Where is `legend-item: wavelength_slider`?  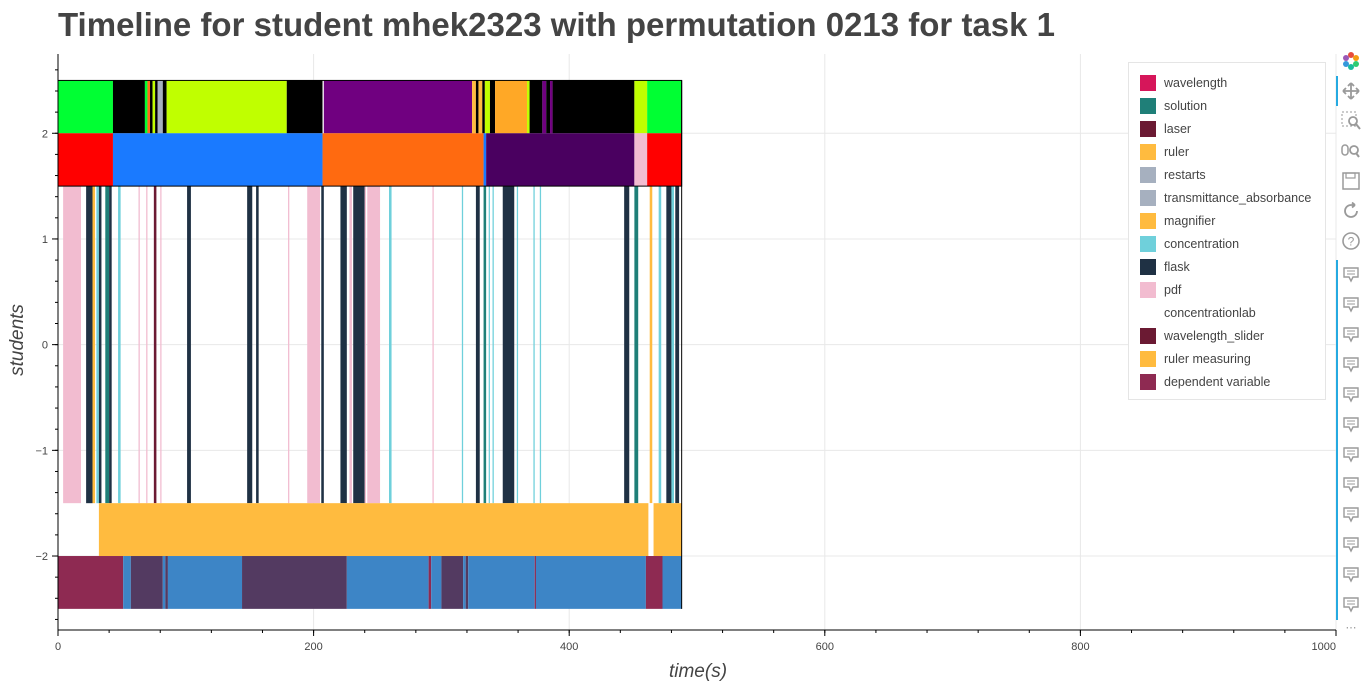 legend-item: wavelength_slider is located at coordinates (1227, 335).